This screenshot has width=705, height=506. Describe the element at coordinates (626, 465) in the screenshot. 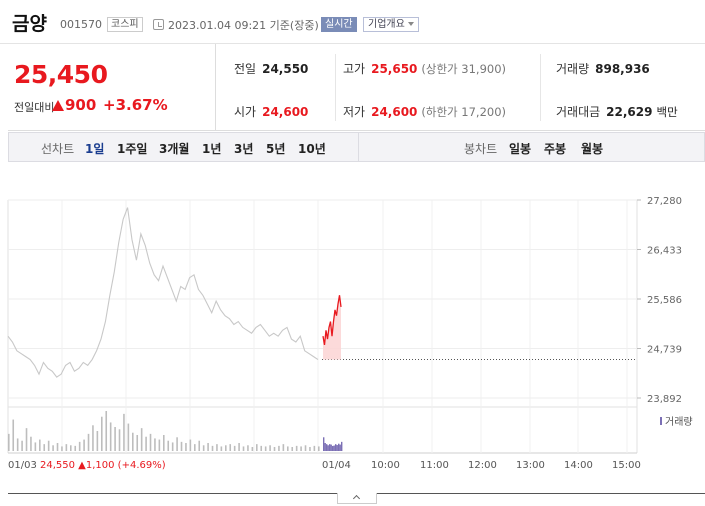

I see `x-tick-label: 15:00` at that location.